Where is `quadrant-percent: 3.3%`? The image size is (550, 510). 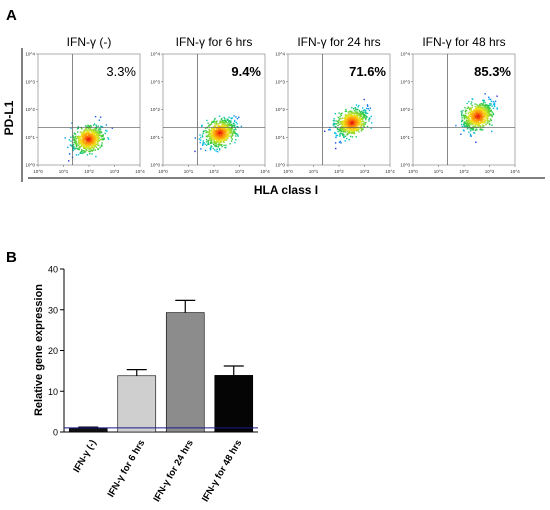 quadrant-percent: 3.3% is located at coordinates (121, 71).